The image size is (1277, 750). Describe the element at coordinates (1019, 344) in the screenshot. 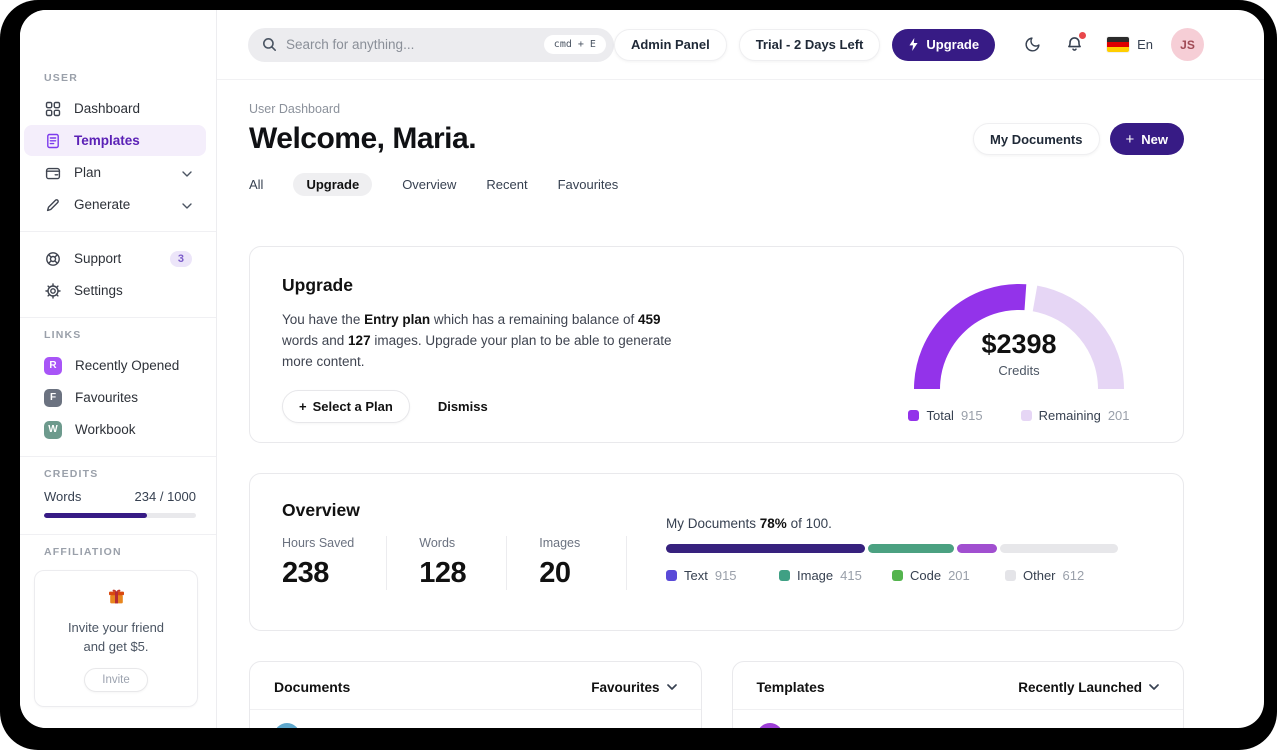

I see `gauge-value: $2398` at that location.